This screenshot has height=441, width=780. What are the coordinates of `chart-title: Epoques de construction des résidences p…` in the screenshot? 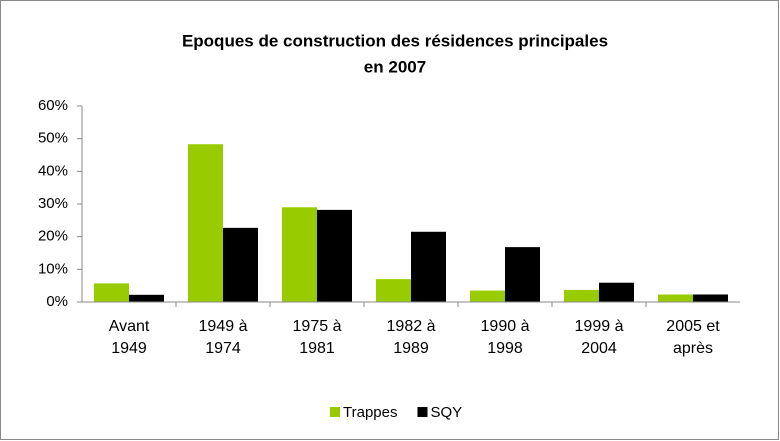 It's located at (395, 40).